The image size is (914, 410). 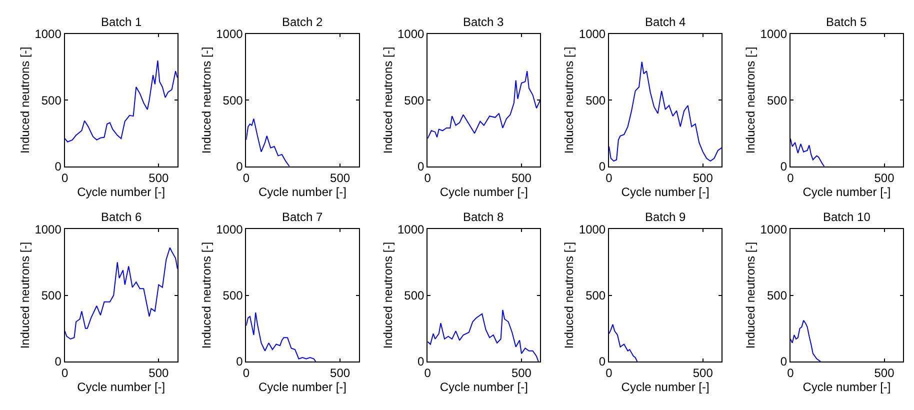 I want to click on chart-title: Batch 5, so click(x=847, y=22).